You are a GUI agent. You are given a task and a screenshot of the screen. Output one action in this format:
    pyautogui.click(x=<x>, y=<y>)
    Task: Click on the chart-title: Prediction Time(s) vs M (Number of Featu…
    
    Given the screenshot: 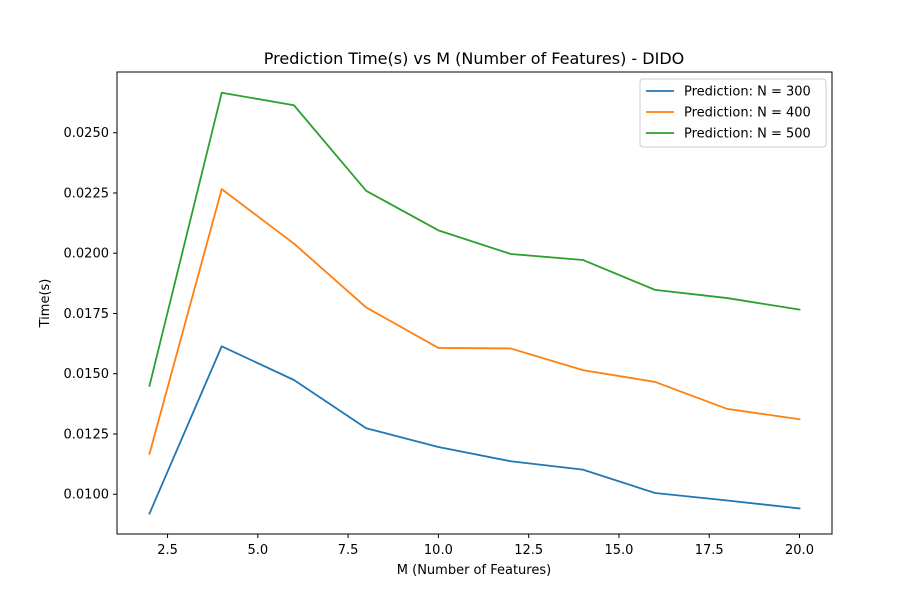 What is the action you would take?
    pyautogui.click(x=474, y=58)
    